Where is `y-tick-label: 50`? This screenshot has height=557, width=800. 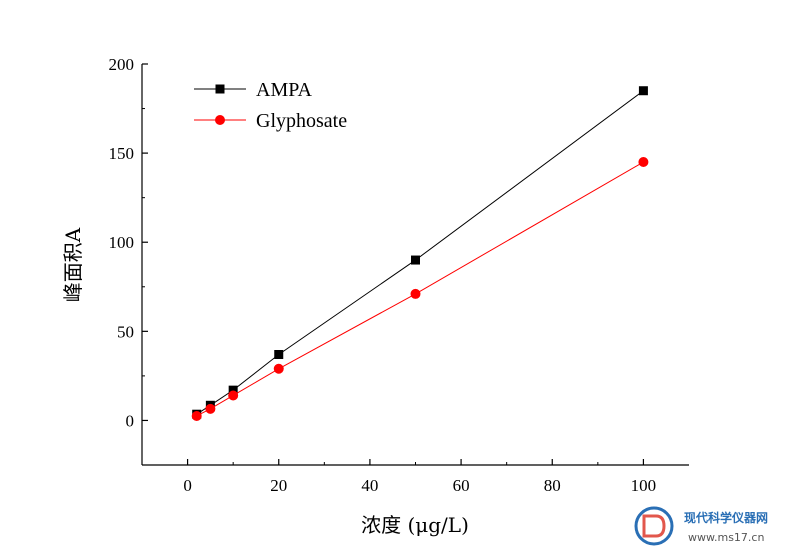
y-tick-label: 50 is located at coordinates (125, 331).